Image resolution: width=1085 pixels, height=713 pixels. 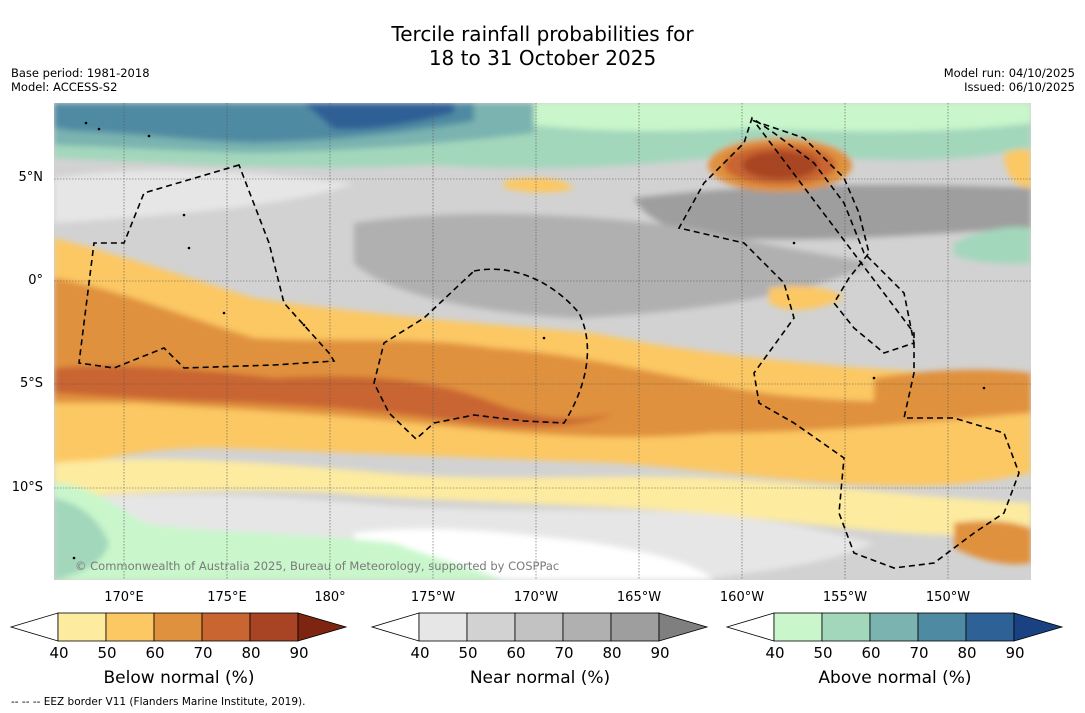 I want to click on lat-label-10s: 10°S, so click(x=27, y=487).